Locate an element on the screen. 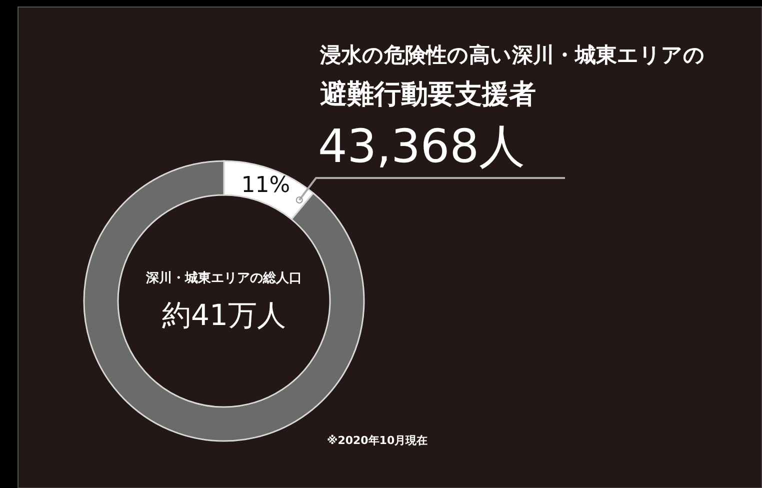 The image size is (762, 488). text: 43,368人 is located at coordinates (421, 146).